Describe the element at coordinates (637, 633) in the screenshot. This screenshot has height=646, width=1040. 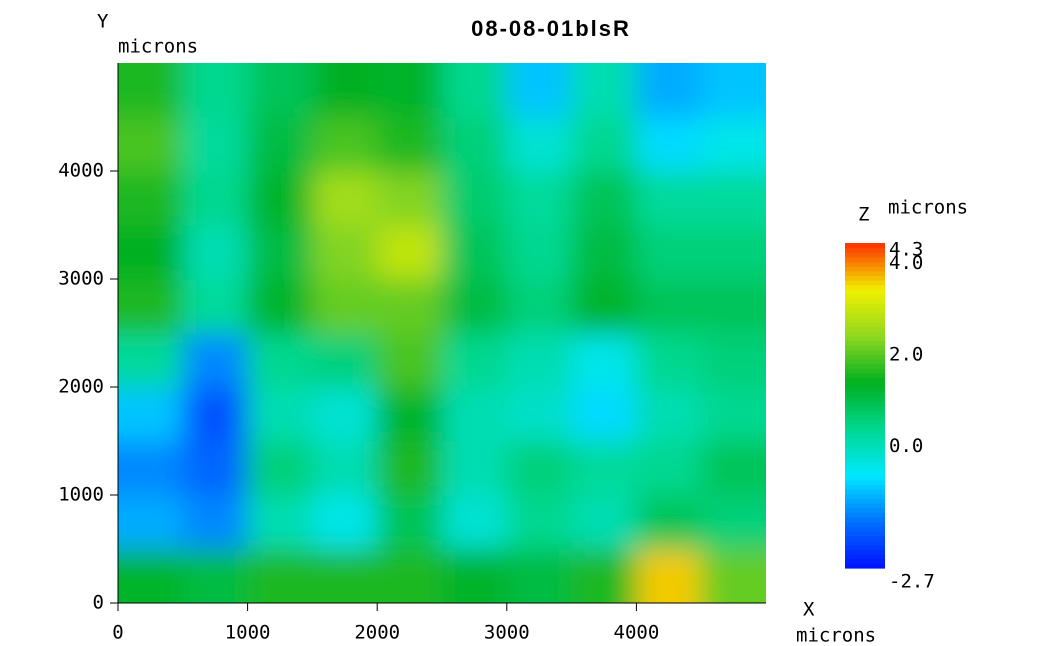
I see `x-tick-label: 4000` at that location.